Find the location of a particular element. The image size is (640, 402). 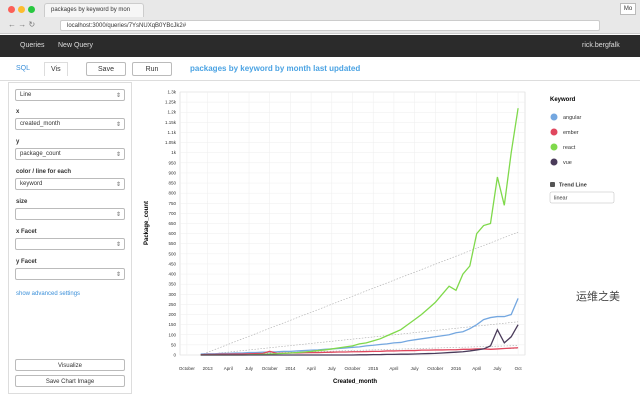

trend-checkbox is located at coordinates (552, 184).